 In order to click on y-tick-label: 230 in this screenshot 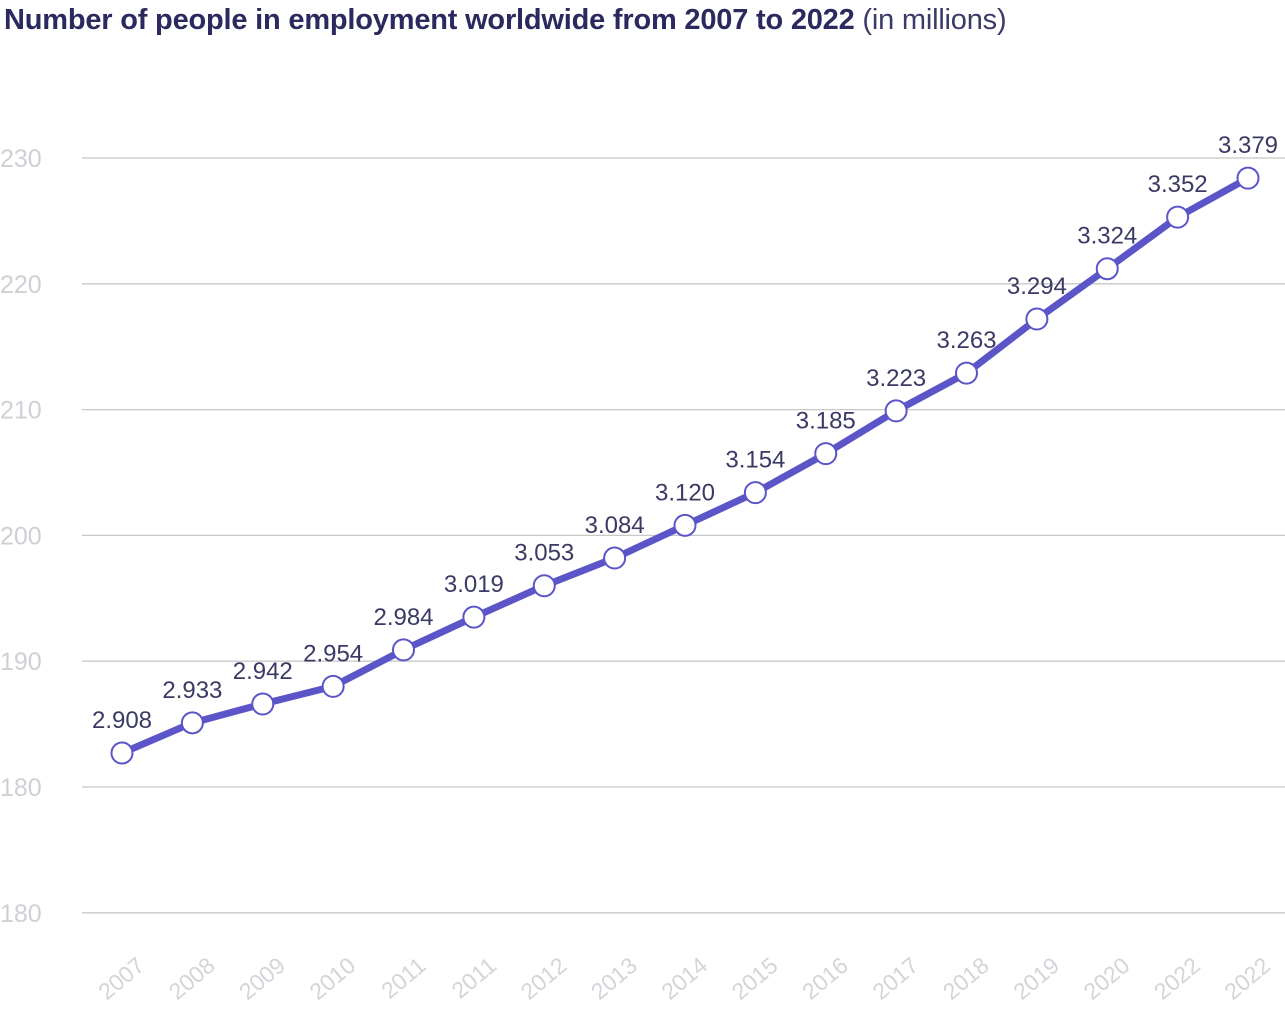, I will do `click(21, 159)`.